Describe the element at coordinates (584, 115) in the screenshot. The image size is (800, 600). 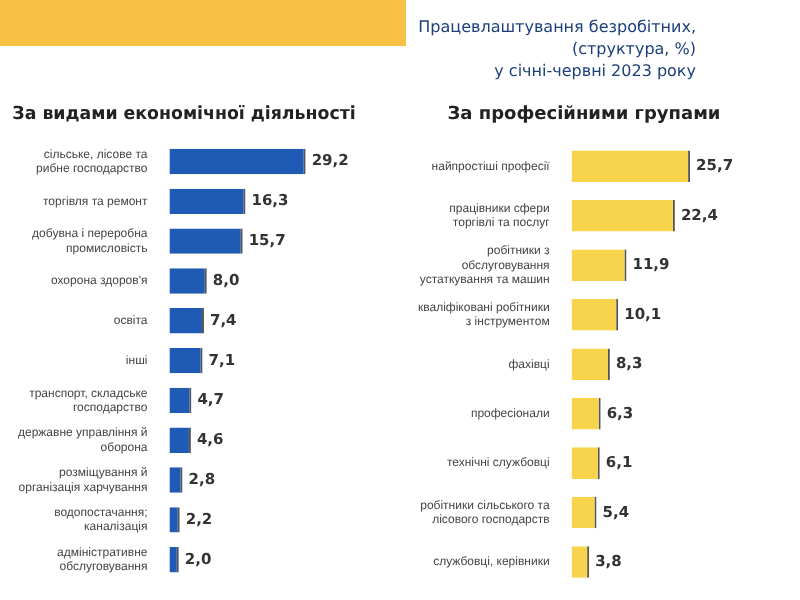
I see `chart-title: За професійними групами` at that location.